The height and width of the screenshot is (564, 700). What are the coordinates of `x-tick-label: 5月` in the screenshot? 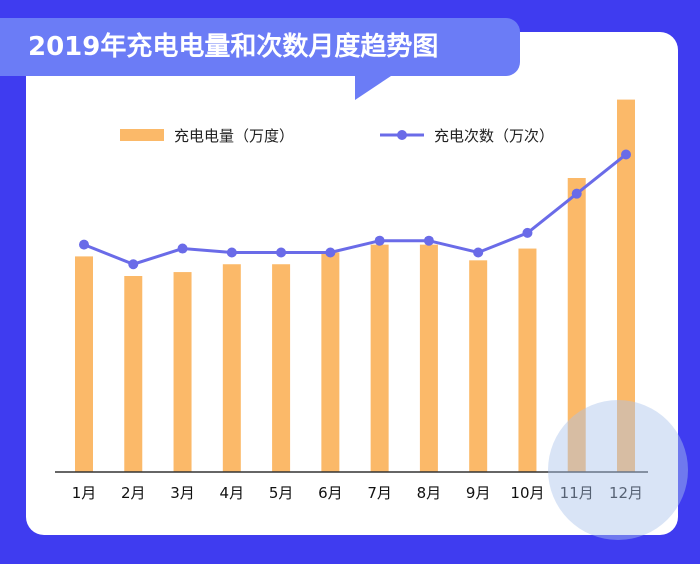 It's located at (281, 493).